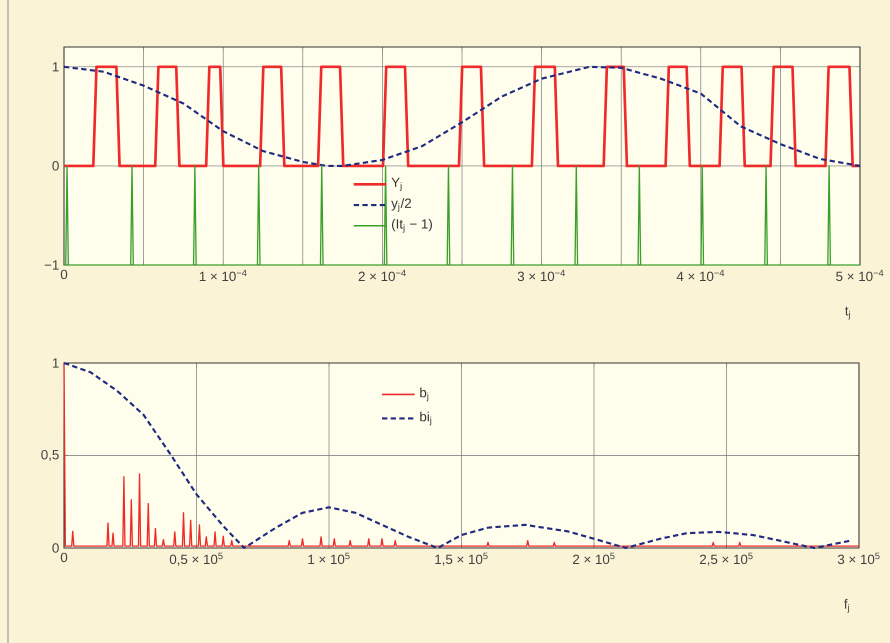 The width and height of the screenshot is (890, 643). What do you see at coordinates (461, 559) in the screenshot?
I see `x-tick-label: 1,5 × 10$^{5}$` at bounding box center [461, 559].